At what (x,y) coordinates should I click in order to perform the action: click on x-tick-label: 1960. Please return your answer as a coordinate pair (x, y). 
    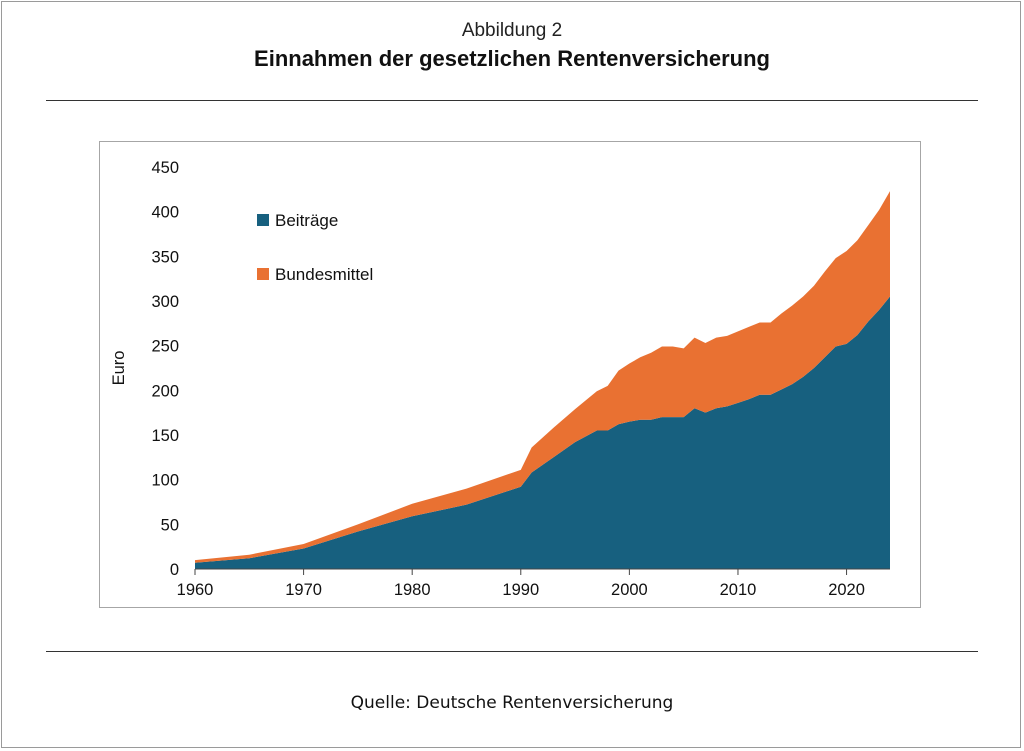
    Looking at the image, I should click on (195, 590).